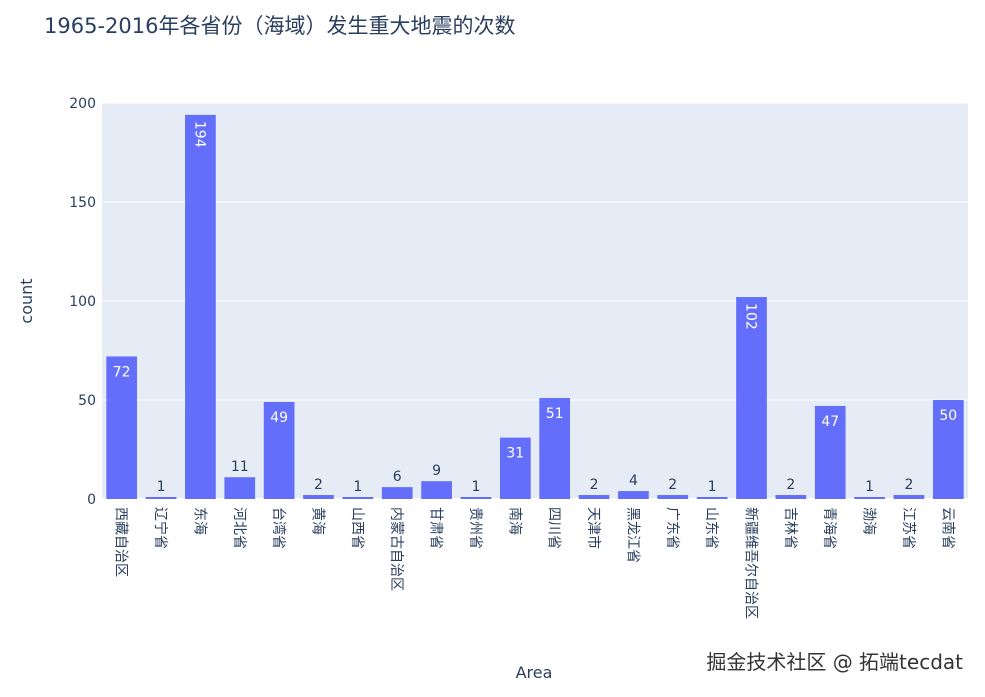 The width and height of the screenshot is (985, 697). I want to click on x-tick-label: 新疆维吾尔自治区, so click(751, 563).